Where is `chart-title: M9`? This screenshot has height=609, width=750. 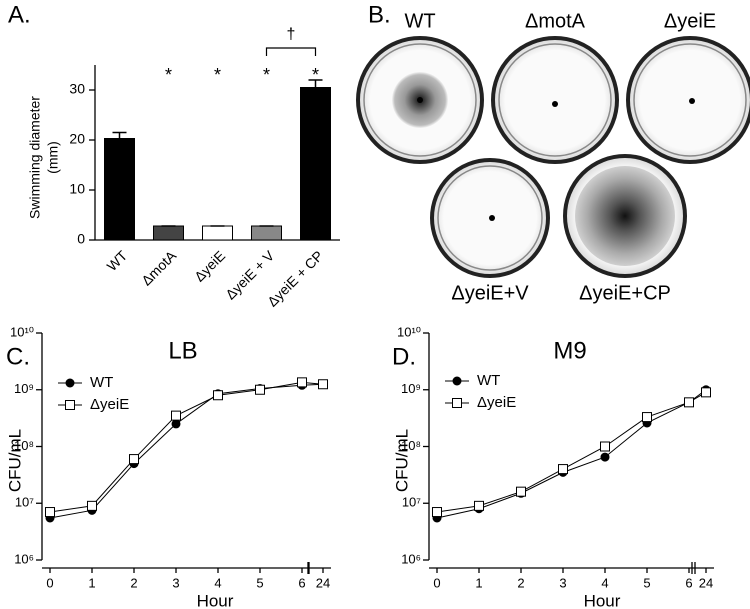
chart-title: M9 is located at coordinates (569, 350).